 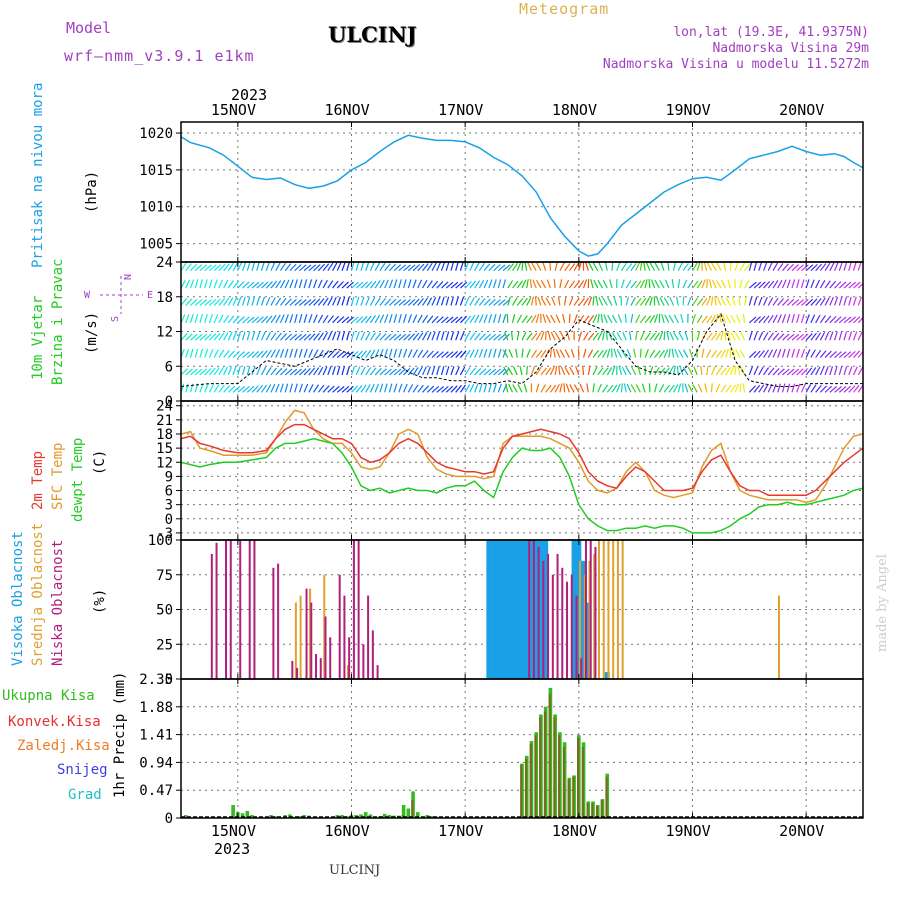 What do you see at coordinates (169, 520) in the screenshot?
I see `y-tick-label: 0` at bounding box center [169, 520].